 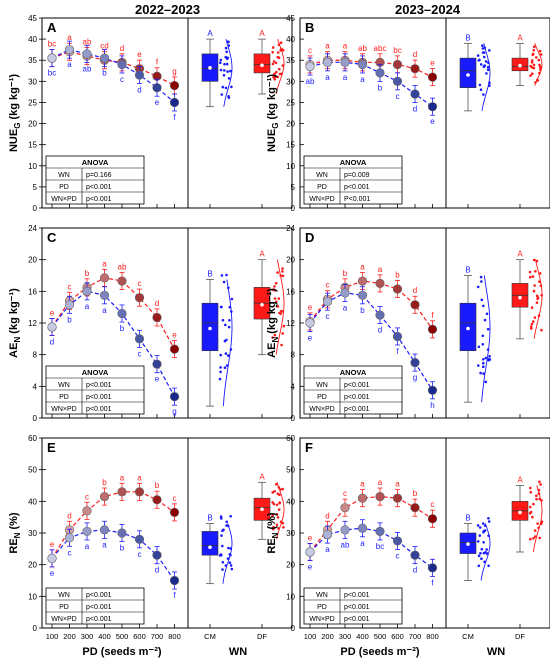 What do you see at coordinates (32, 501) in the screenshot?
I see `y-tick-label: 40` at bounding box center [32, 501].